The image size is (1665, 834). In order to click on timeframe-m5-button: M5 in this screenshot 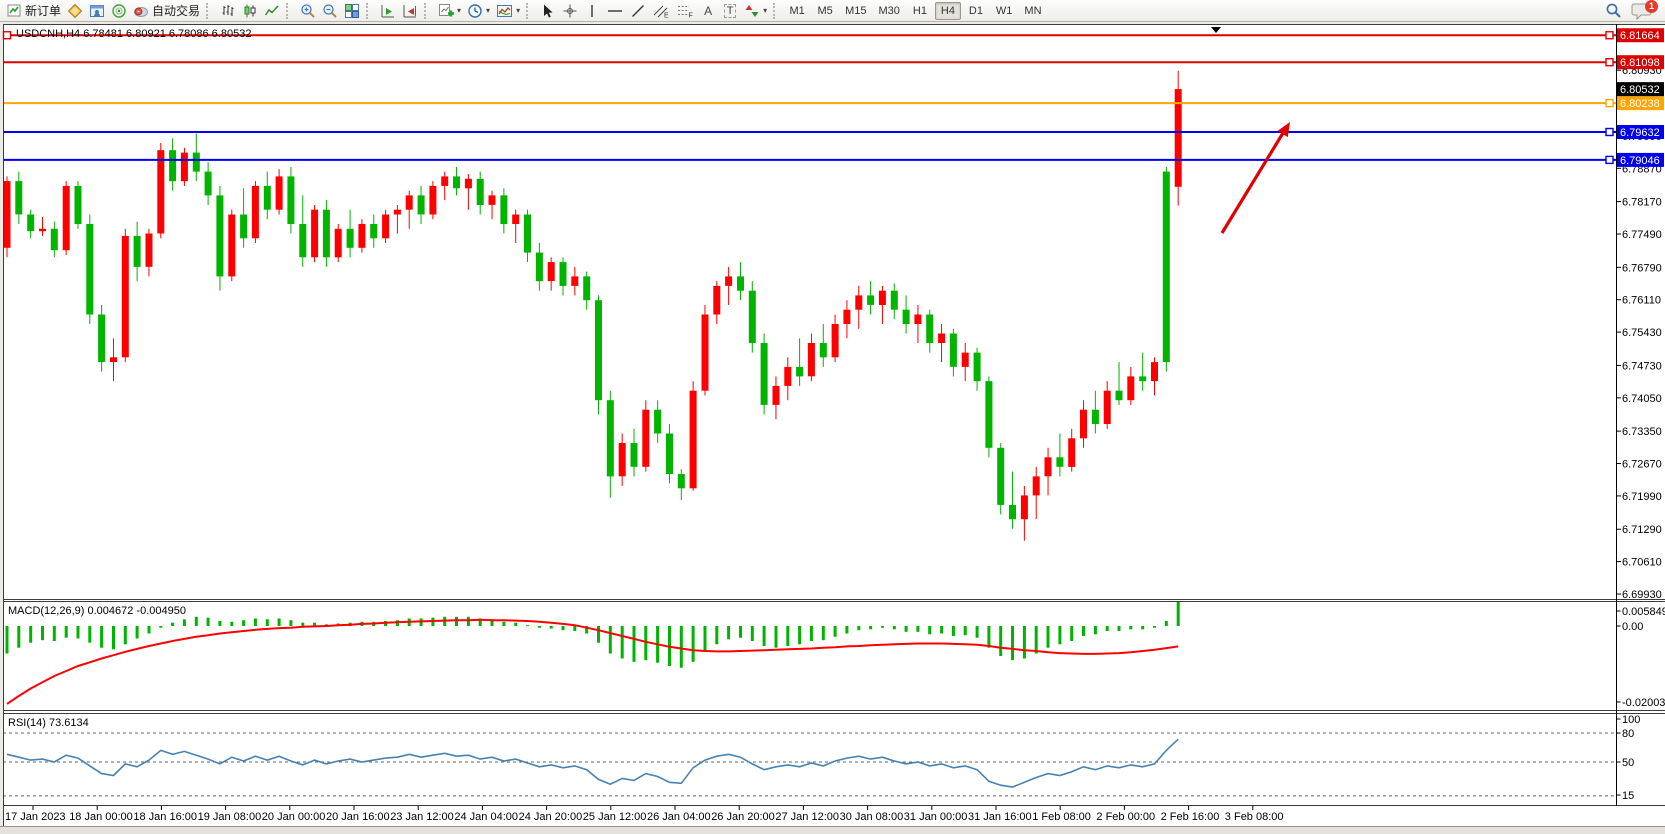, I will do `click(825, 11)`.